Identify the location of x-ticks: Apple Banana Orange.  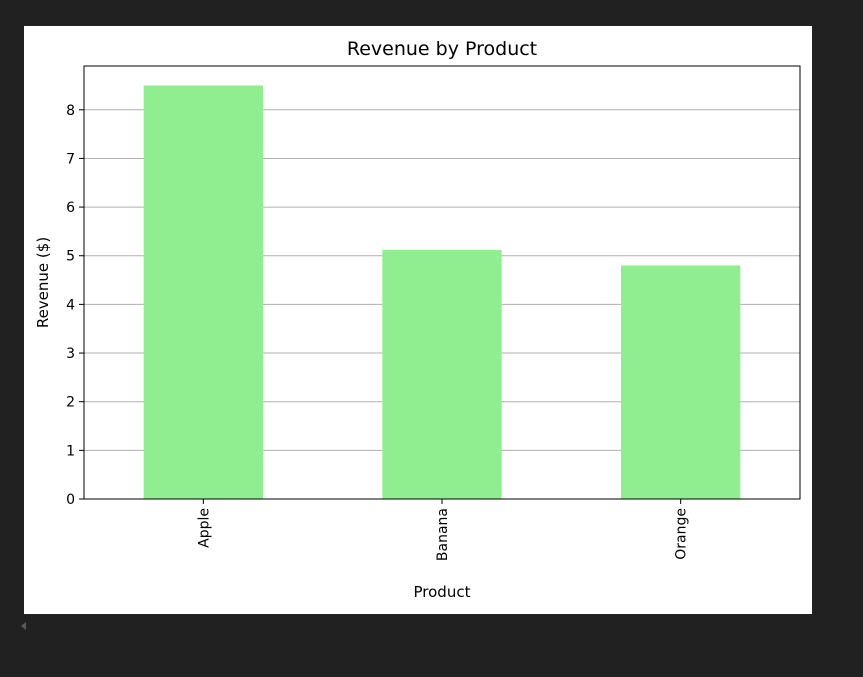
(443, 530).